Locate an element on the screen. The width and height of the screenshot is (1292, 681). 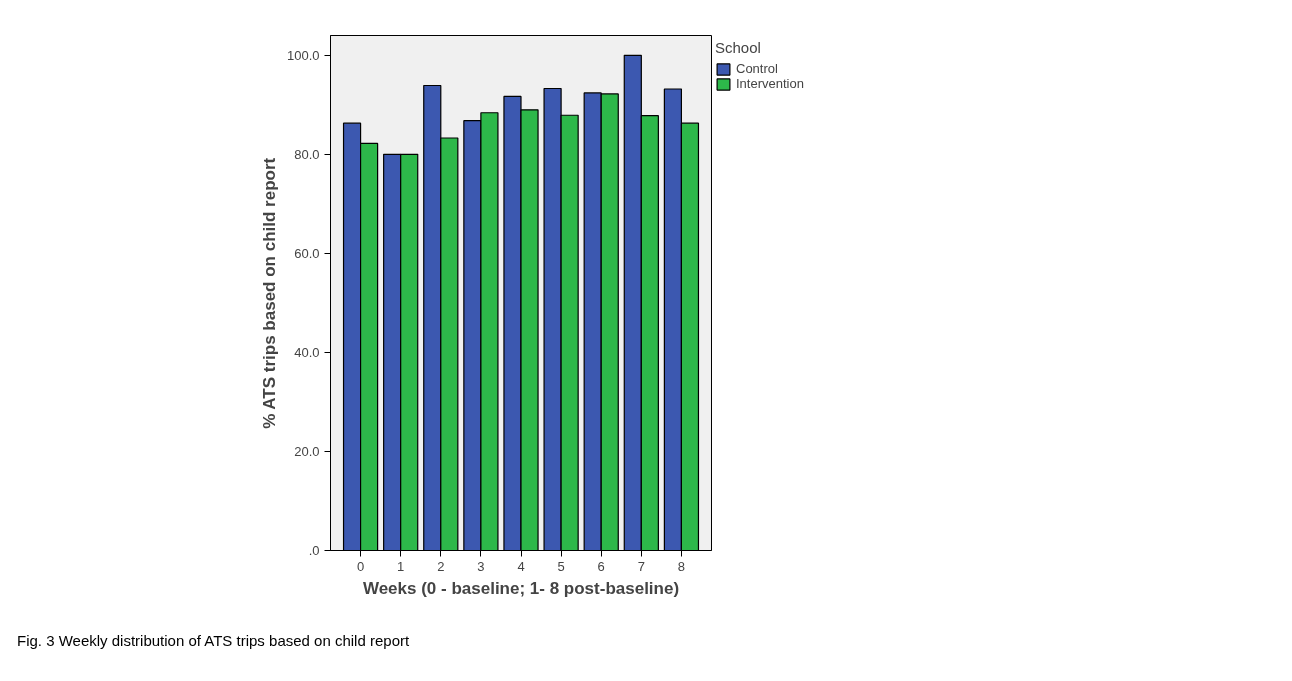
x-tick-label: 8 is located at coordinates (681, 566).